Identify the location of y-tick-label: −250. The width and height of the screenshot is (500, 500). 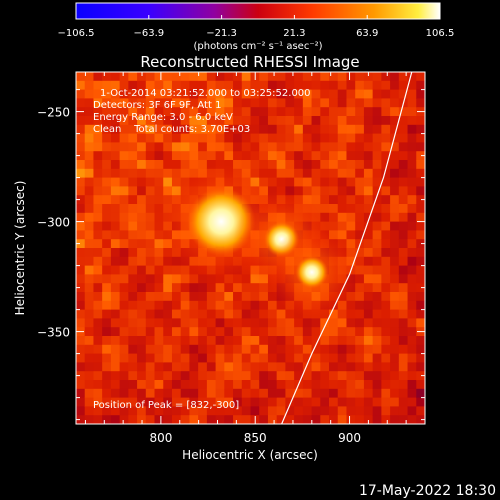
(53, 113).